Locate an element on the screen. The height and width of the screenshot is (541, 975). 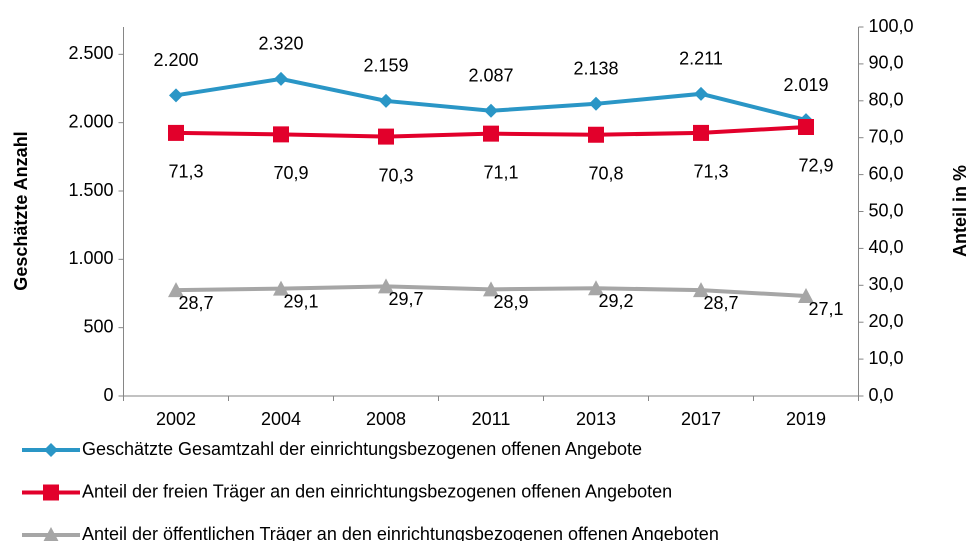
y2-tick-label: 30,0 is located at coordinates (886, 284).